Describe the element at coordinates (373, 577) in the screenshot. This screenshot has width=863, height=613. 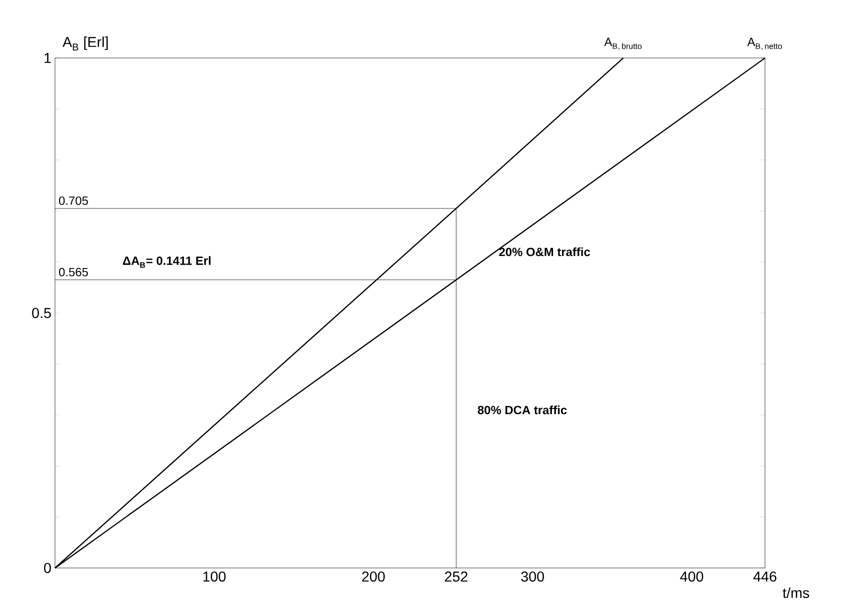
I see `x-tick-label: 200` at that location.